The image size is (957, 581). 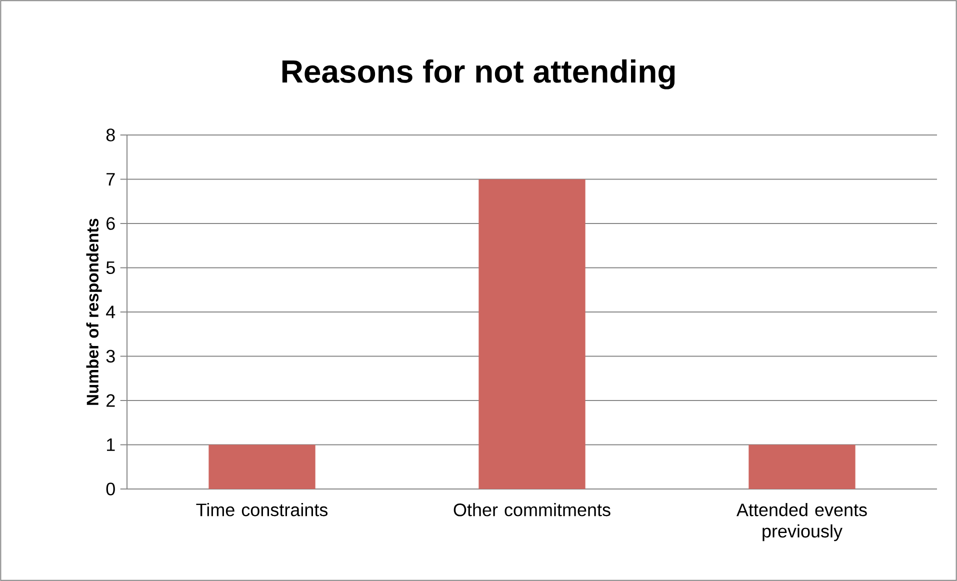 I want to click on y-tick-label: 1, so click(x=111, y=444).